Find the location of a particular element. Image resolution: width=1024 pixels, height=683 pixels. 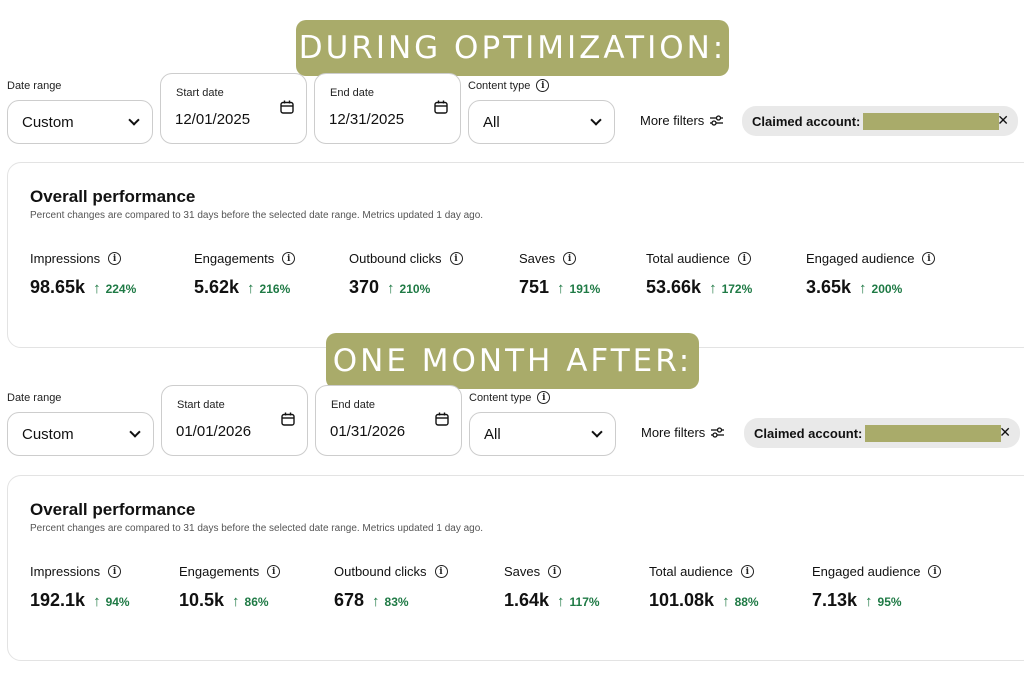

metric-number: 192.1k is located at coordinates (58, 600).